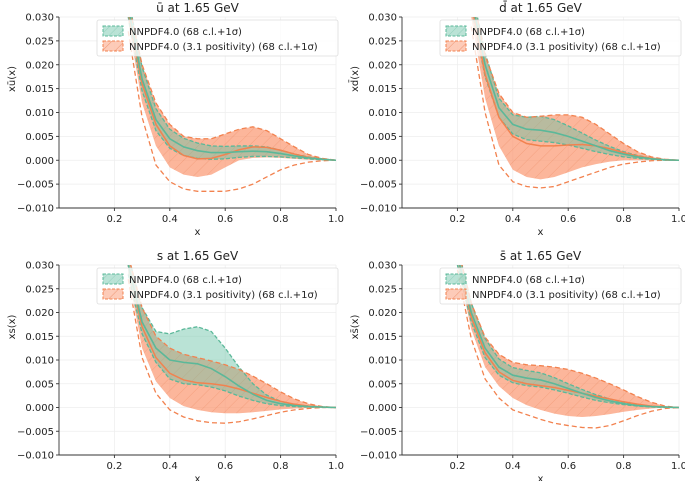 This screenshot has width=685, height=485. Describe the element at coordinates (541, 256) in the screenshot. I see `chart-title: s̄ at 1.65 GeV` at that location.